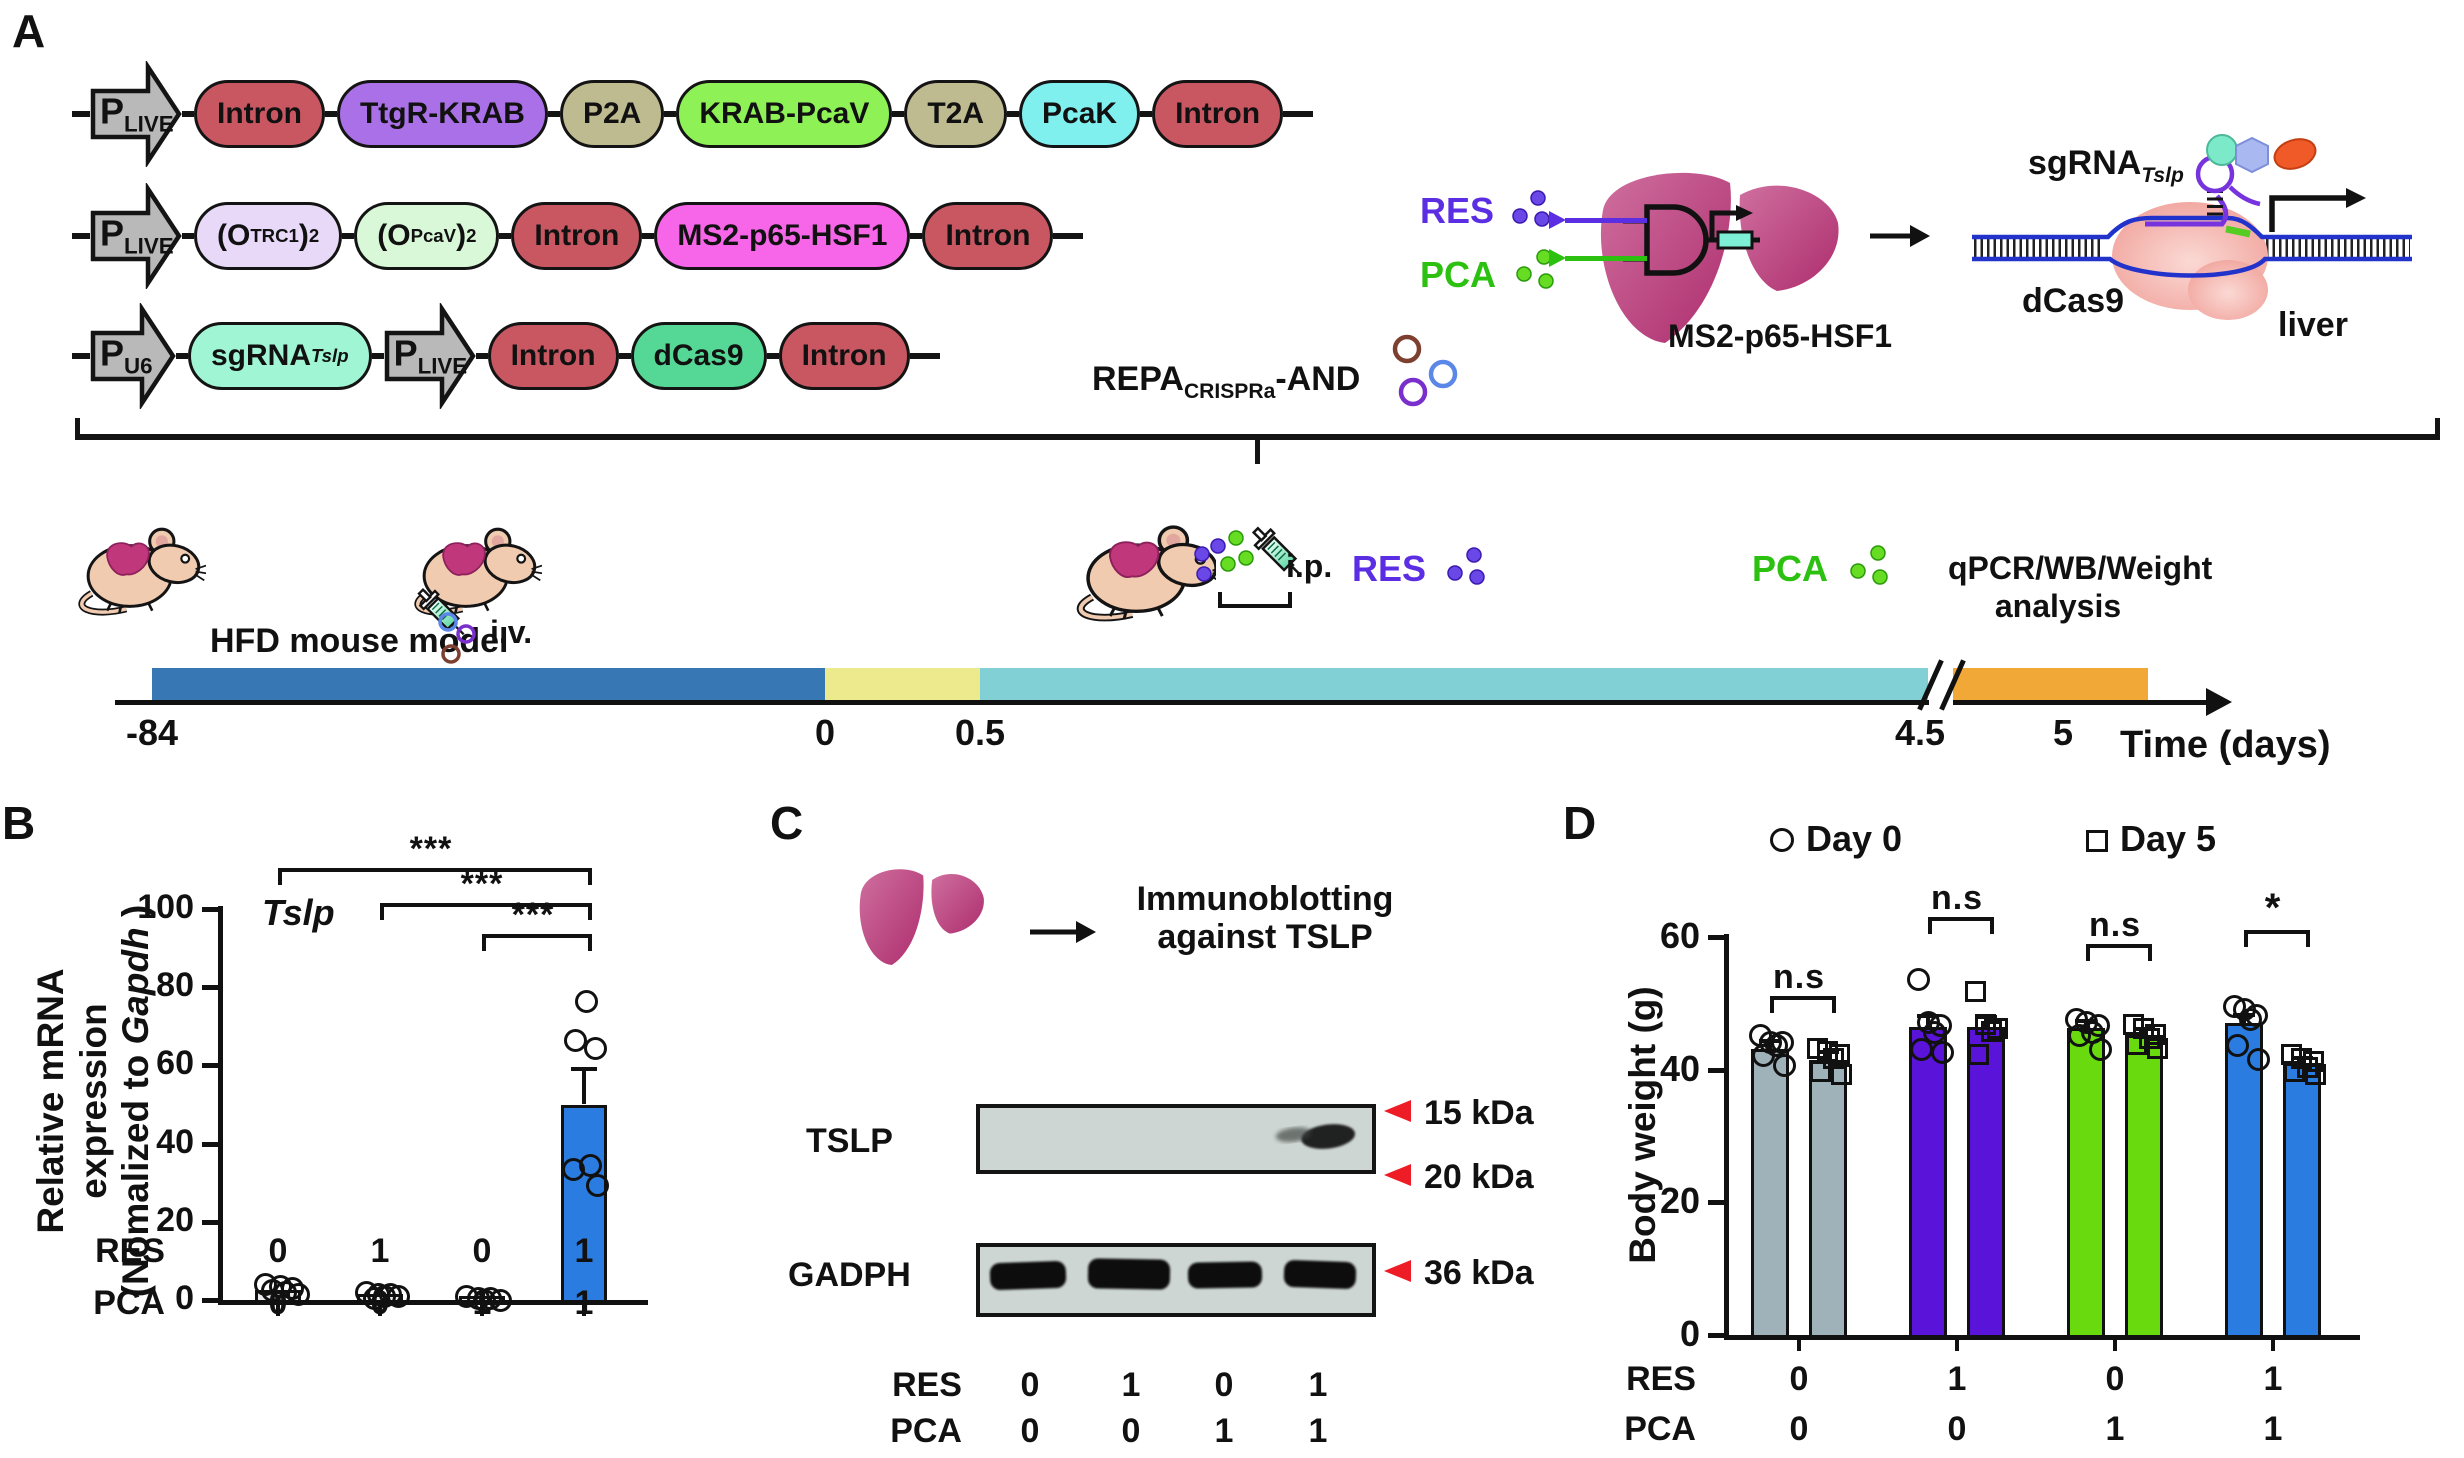 This screenshot has height=1458, width=2464. I want to click on panel-b-label: B, so click(19, 823).